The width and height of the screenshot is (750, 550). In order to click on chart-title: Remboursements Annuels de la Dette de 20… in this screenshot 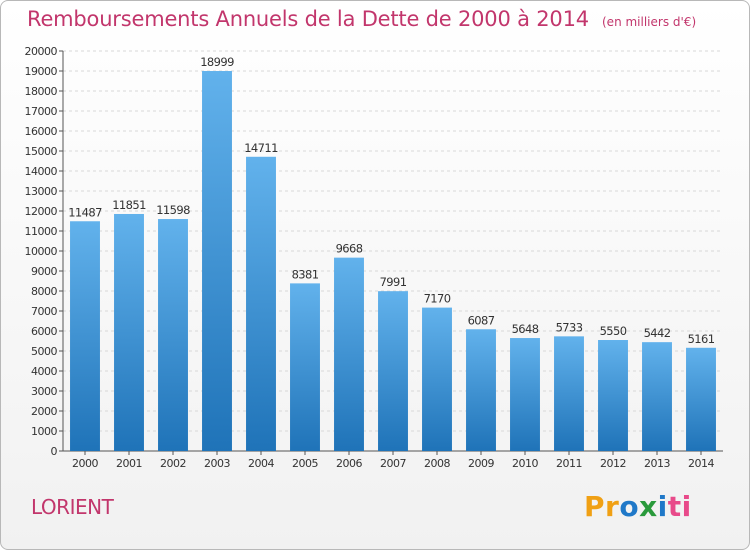, I will do `click(361, 19)`.